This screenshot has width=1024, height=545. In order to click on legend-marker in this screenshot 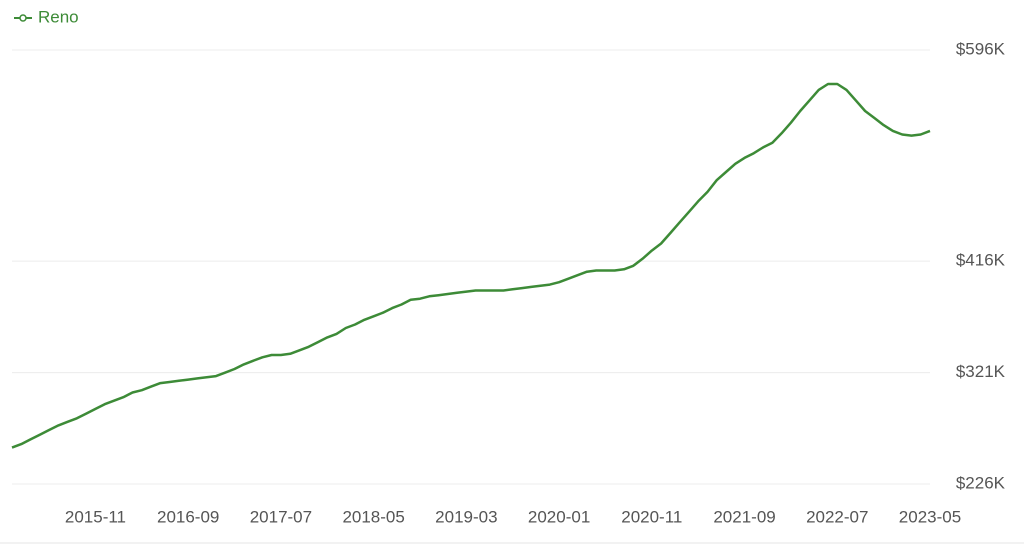, I will do `click(23, 18)`.